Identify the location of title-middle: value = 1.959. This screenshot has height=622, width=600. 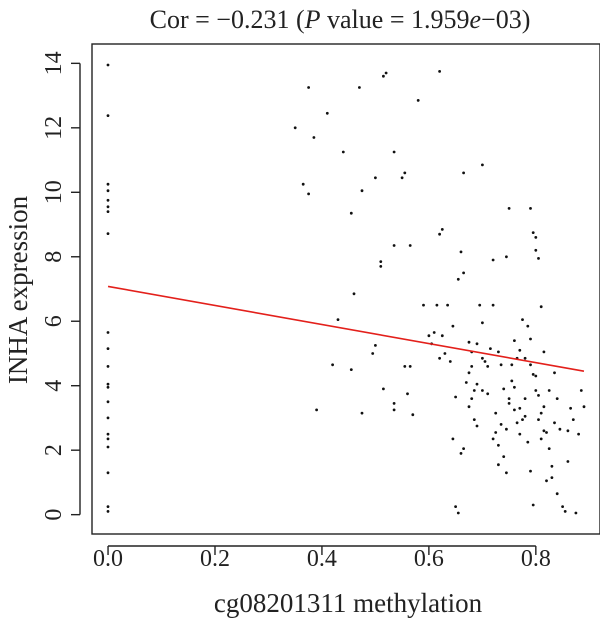
(395, 19).